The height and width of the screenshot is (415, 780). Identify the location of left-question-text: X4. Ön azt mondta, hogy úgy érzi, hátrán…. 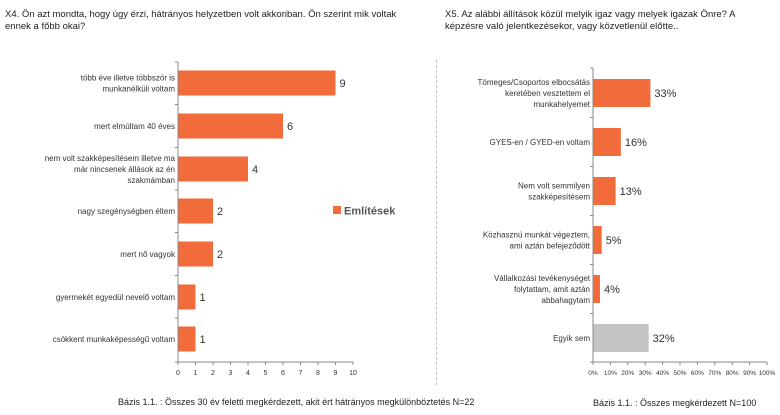
(201, 20).